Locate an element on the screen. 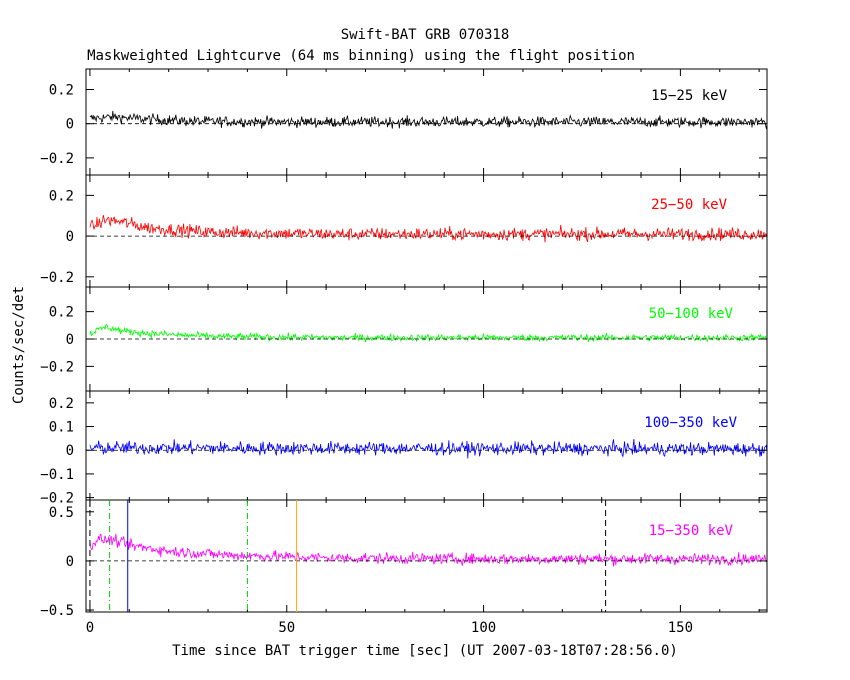 Image resolution: width=850 pixels, height=680 pixels. panel-0: −0.2 0 0.2 15−25 keV is located at coordinates (404, 122).